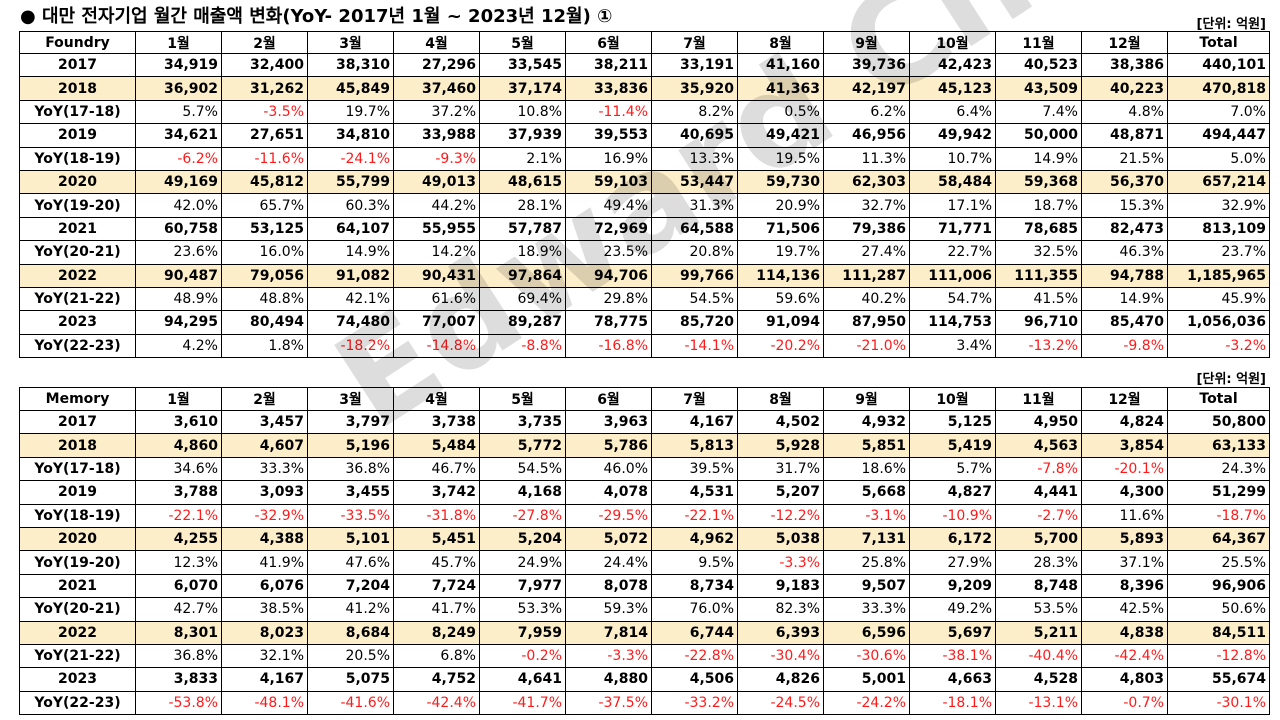 Image resolution: width=1280 pixels, height=720 pixels. What do you see at coordinates (866, 445) in the screenshot?
I see `value-cell: 5,851` at bounding box center [866, 445].